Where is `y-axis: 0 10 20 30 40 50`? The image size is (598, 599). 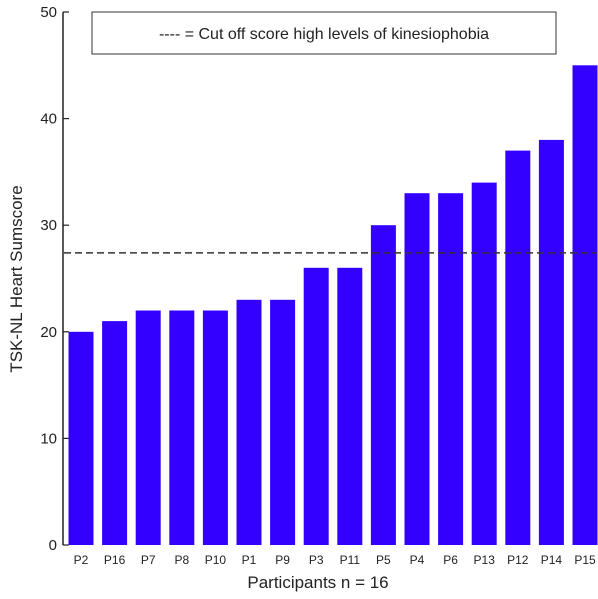
y-axis: 0 10 20 30 40 50 is located at coordinates (54, 279).